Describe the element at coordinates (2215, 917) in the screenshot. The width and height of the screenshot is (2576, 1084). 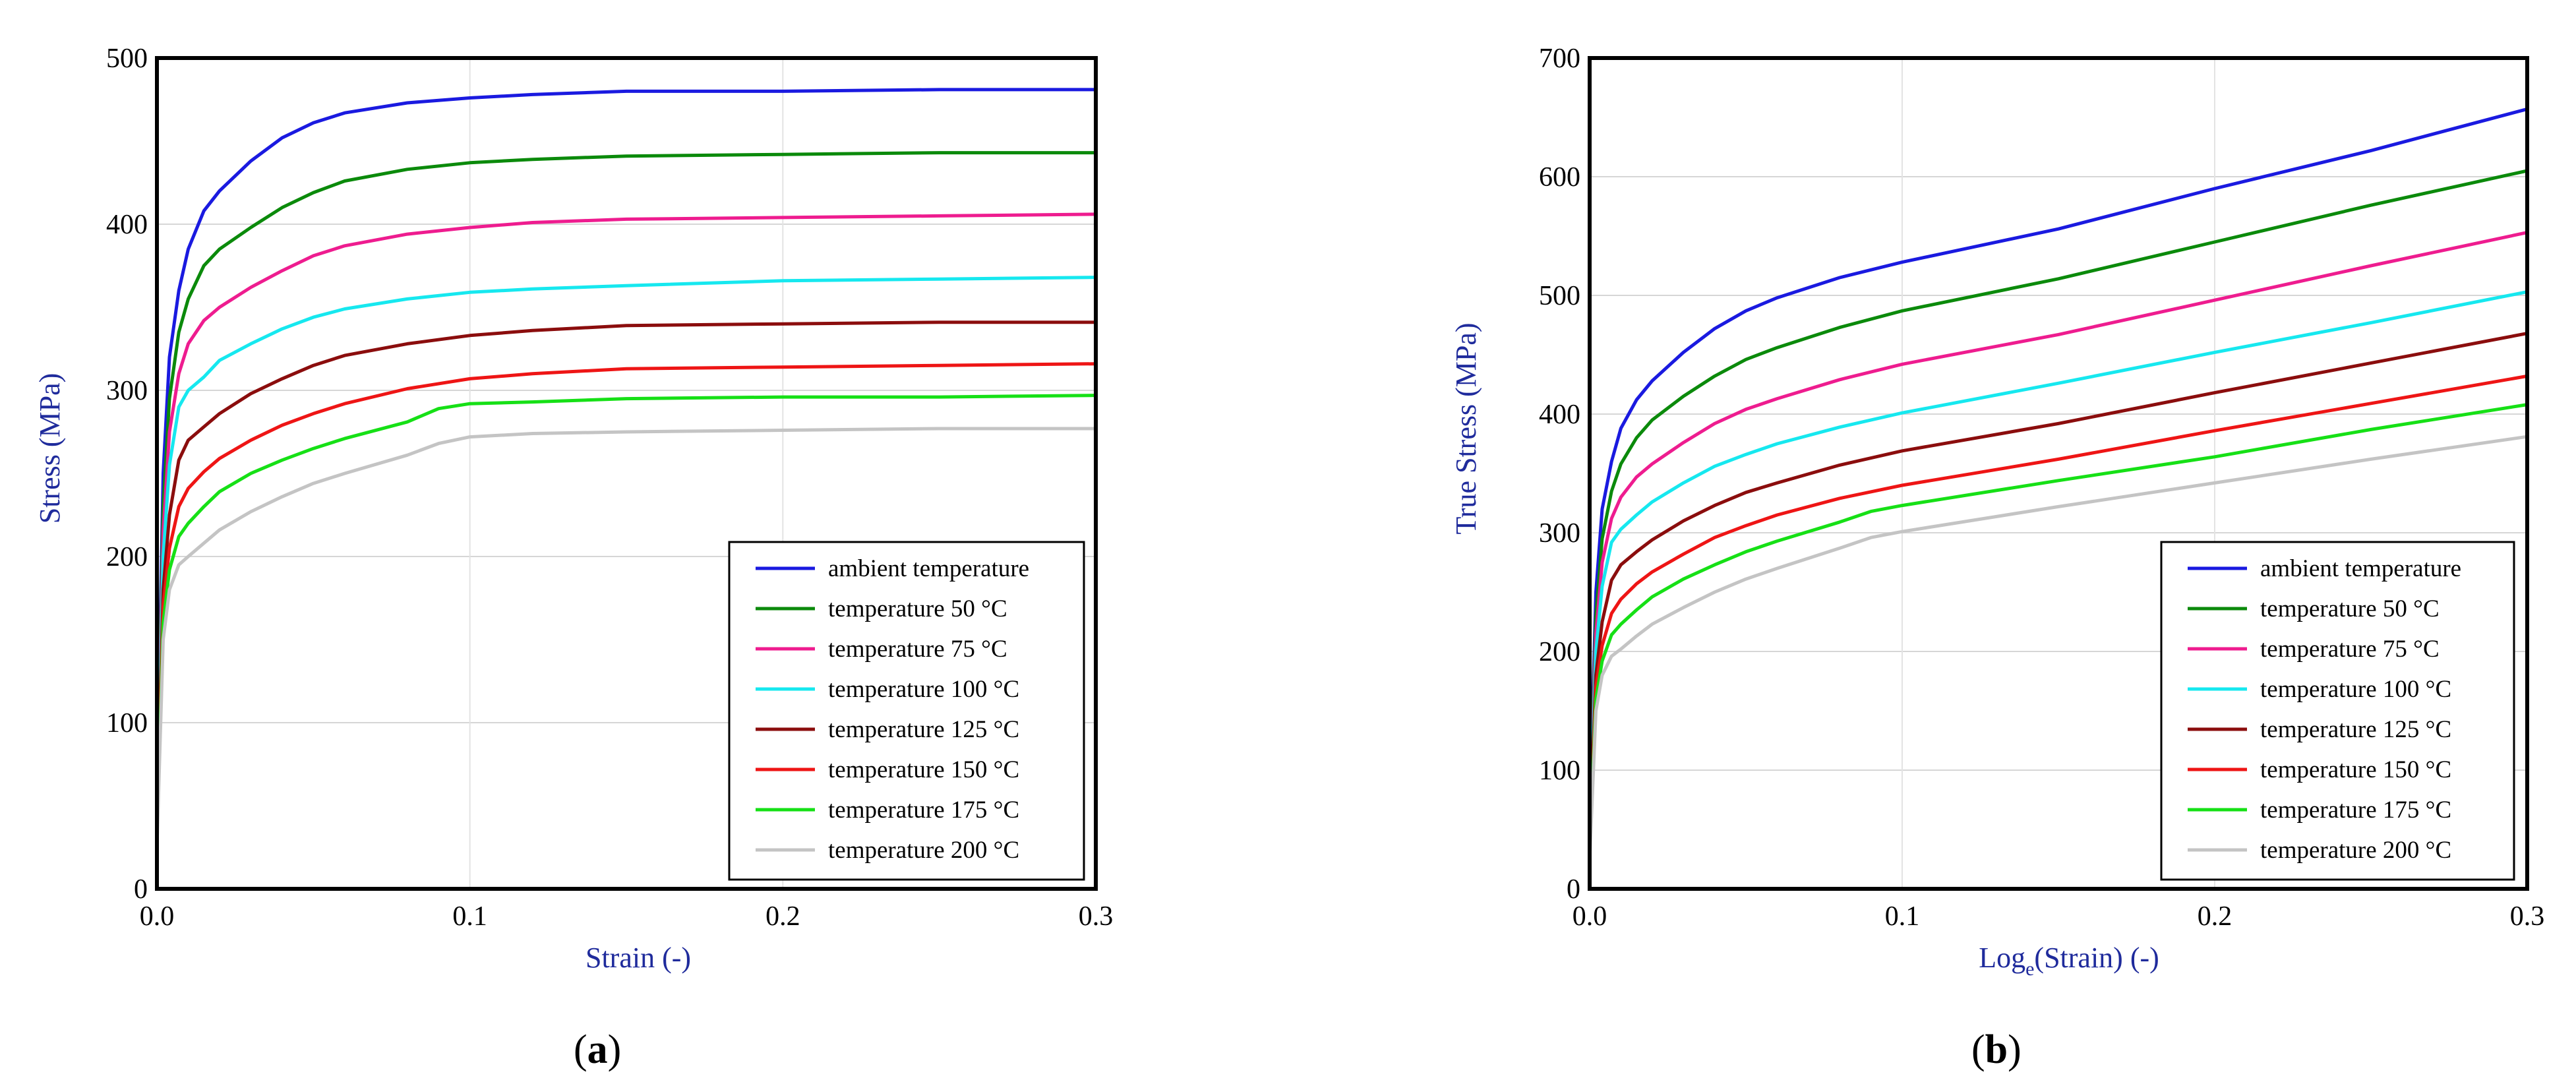
I see `panel-b-x-tick-label: 0.2` at that location.